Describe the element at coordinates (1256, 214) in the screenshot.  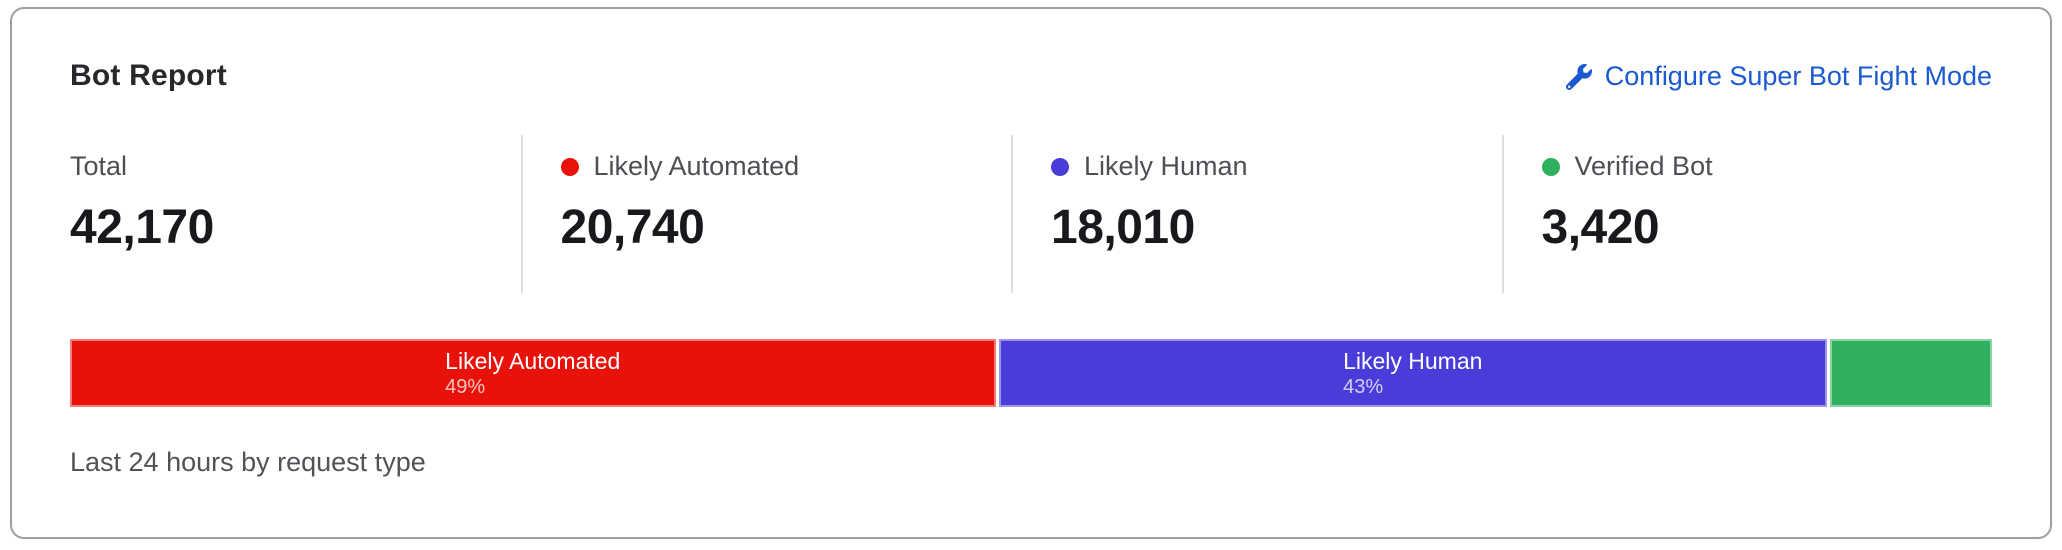
I see `stat-likely-human: Likely Human 18,010` at that location.